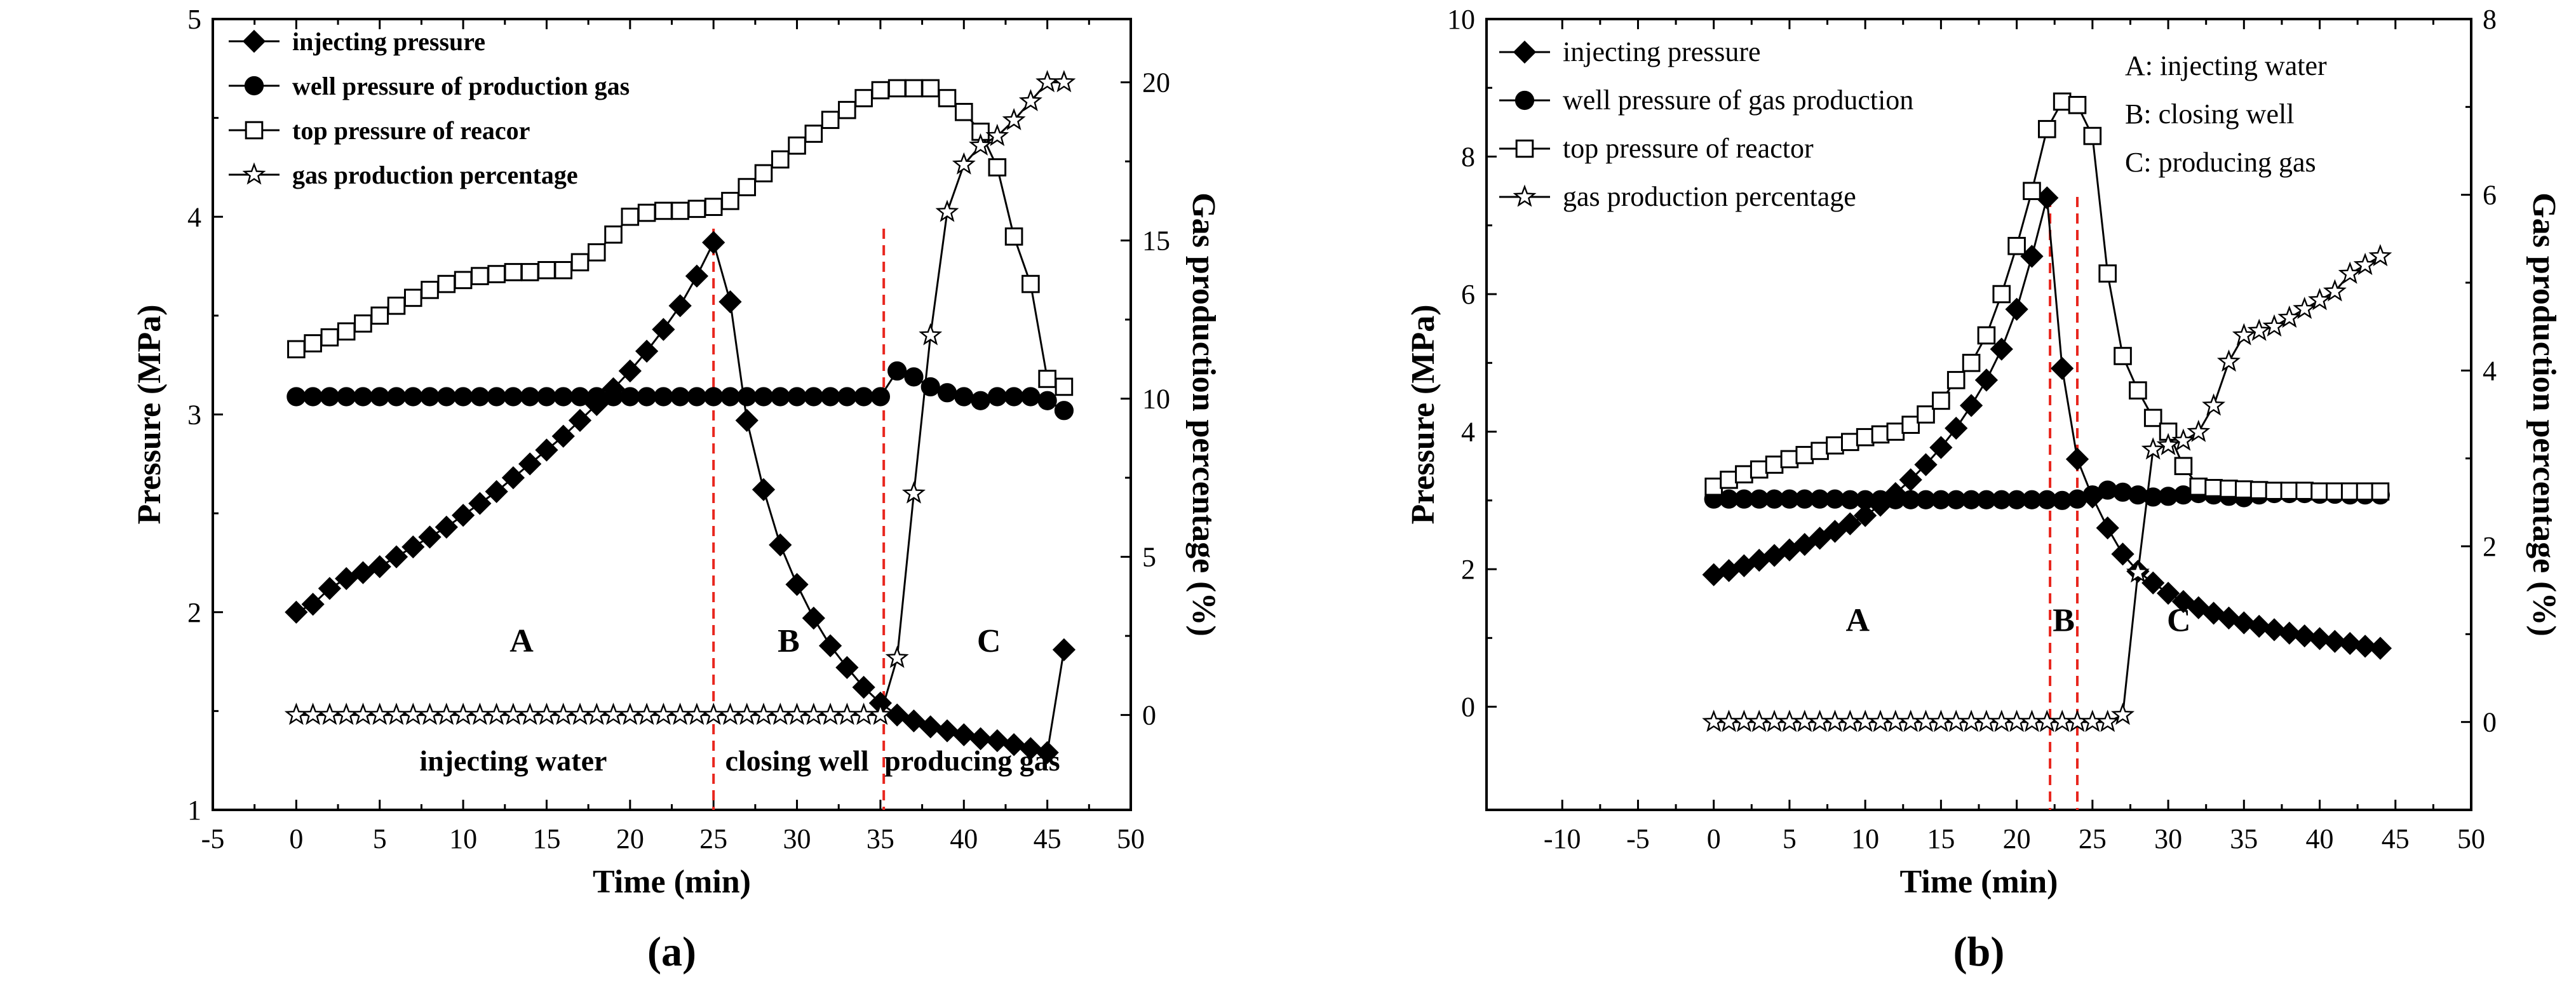  What do you see at coordinates (1525, 195) in the screenshot?
I see `legend-marker` at bounding box center [1525, 195].